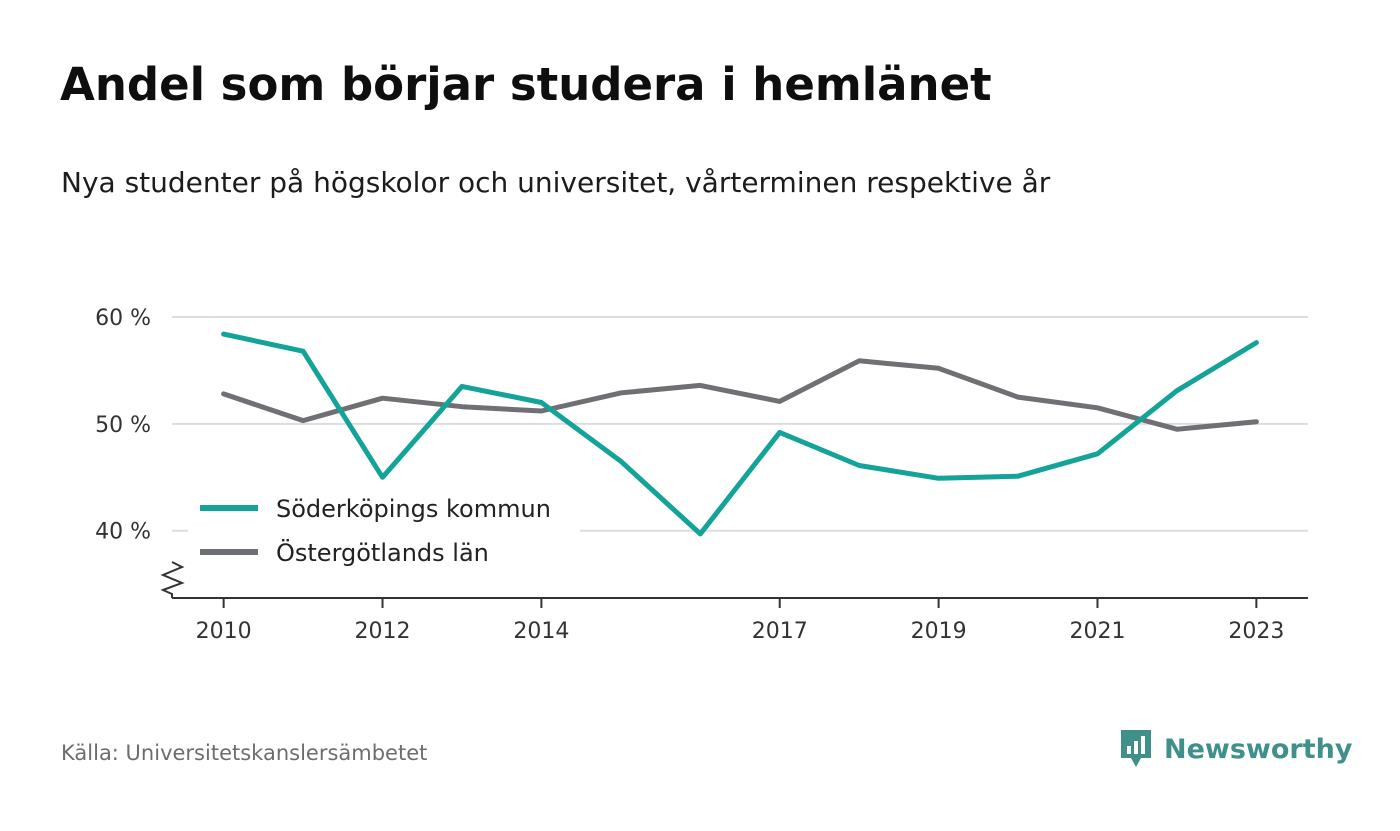 The height and width of the screenshot is (831, 1400). I want to click on source-note: Källa: Universitetskanslersämbetet, so click(244, 753).